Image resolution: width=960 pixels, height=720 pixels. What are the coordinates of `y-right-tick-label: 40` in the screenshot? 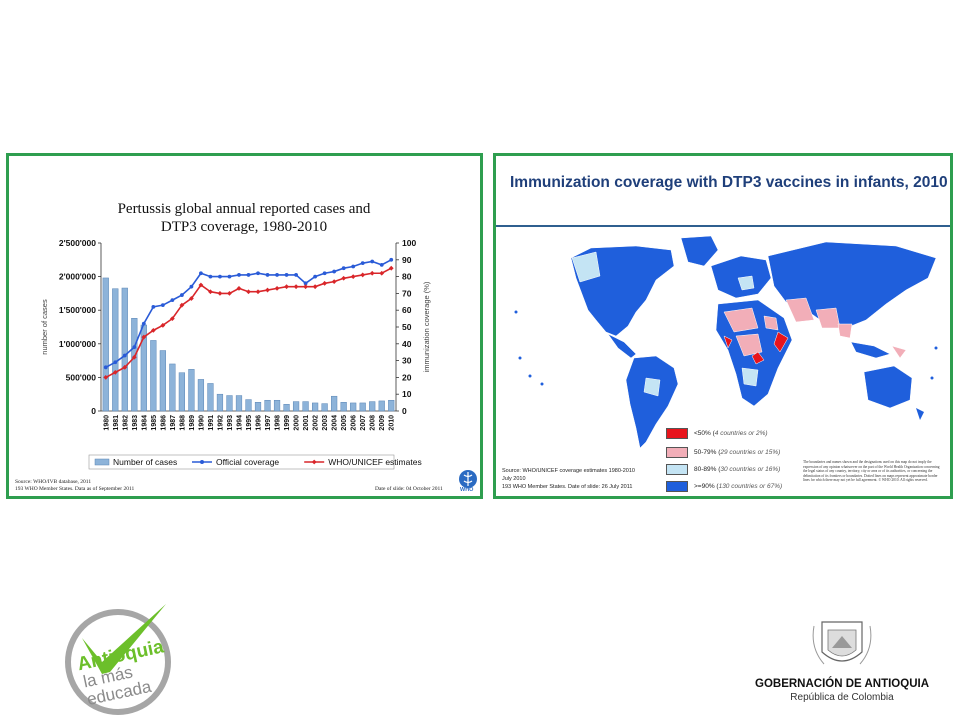 It's located at (407, 344).